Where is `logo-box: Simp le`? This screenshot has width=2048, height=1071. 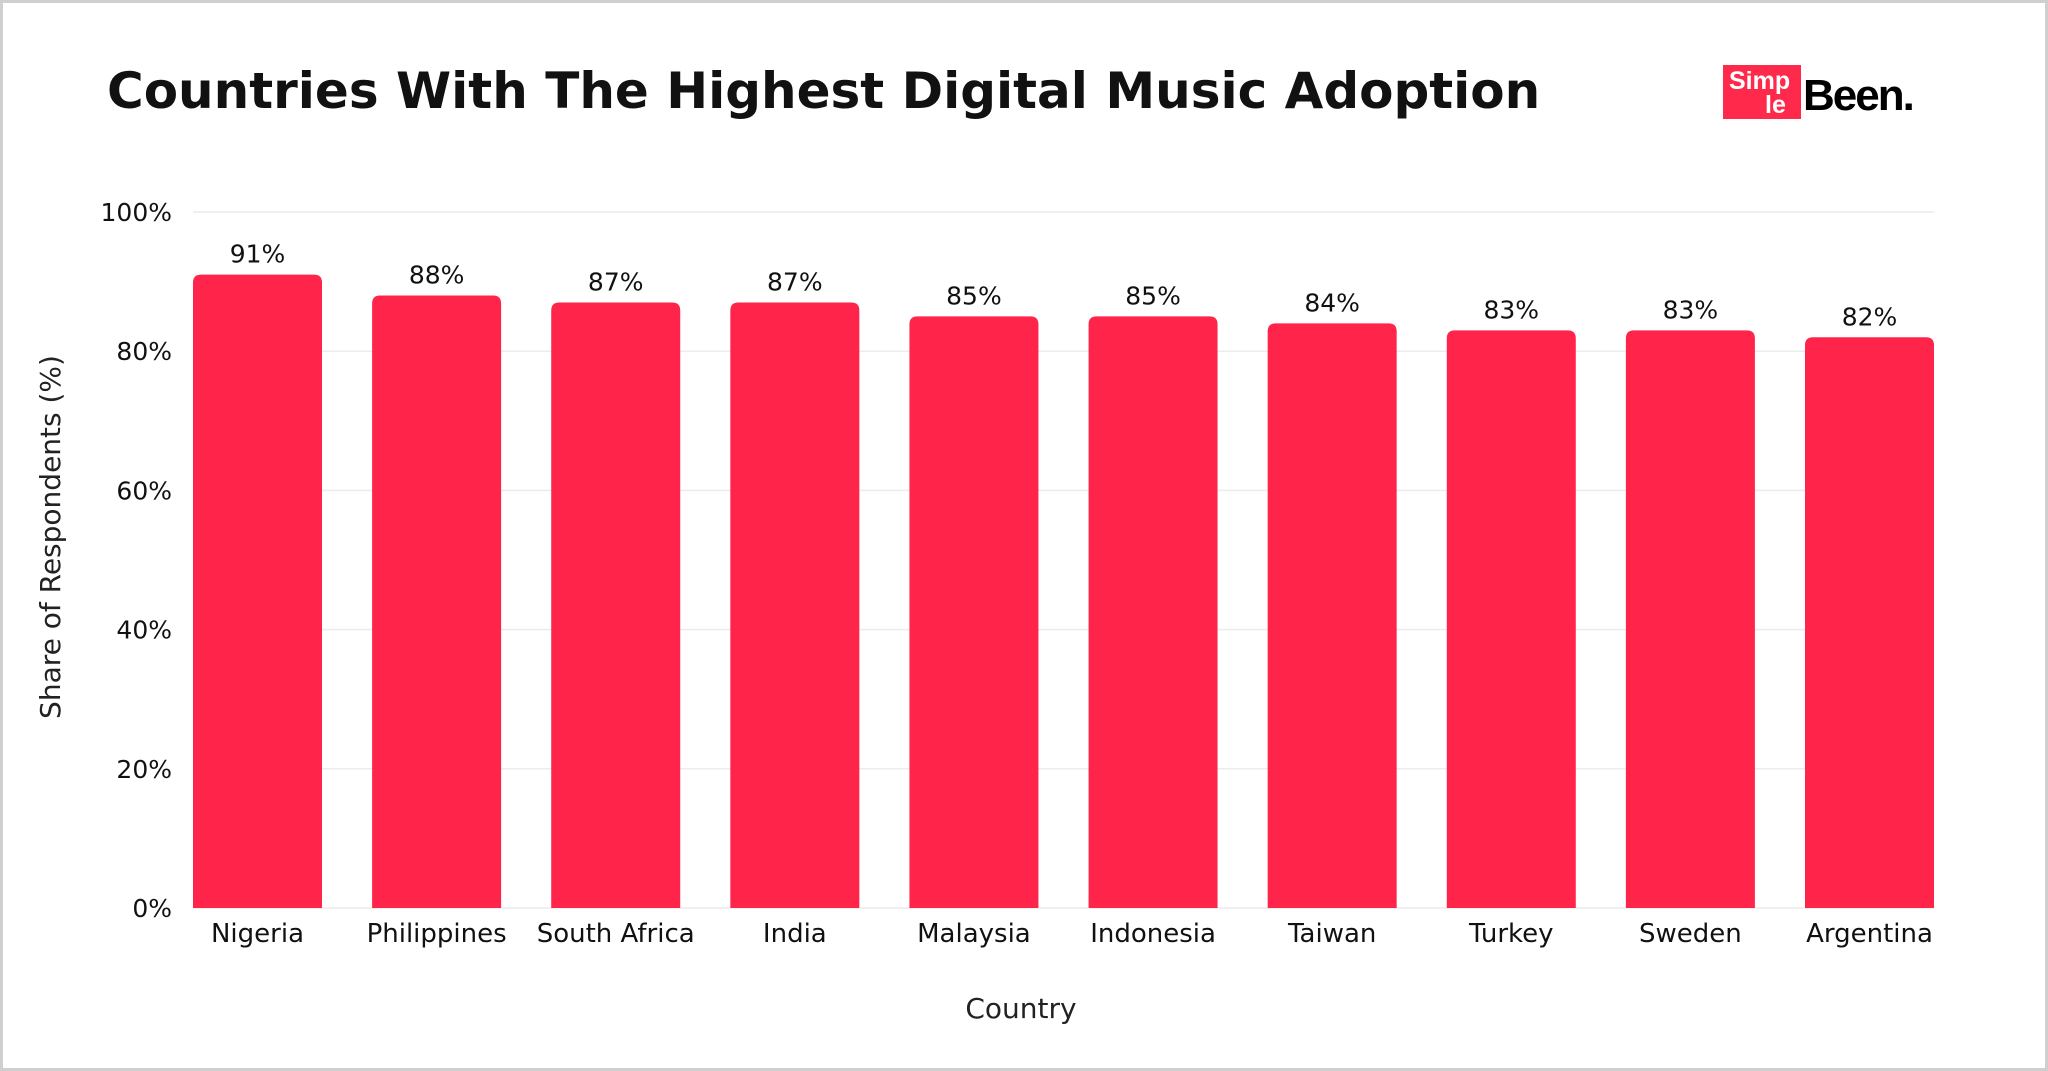 logo-box: Simp le is located at coordinates (1762, 92).